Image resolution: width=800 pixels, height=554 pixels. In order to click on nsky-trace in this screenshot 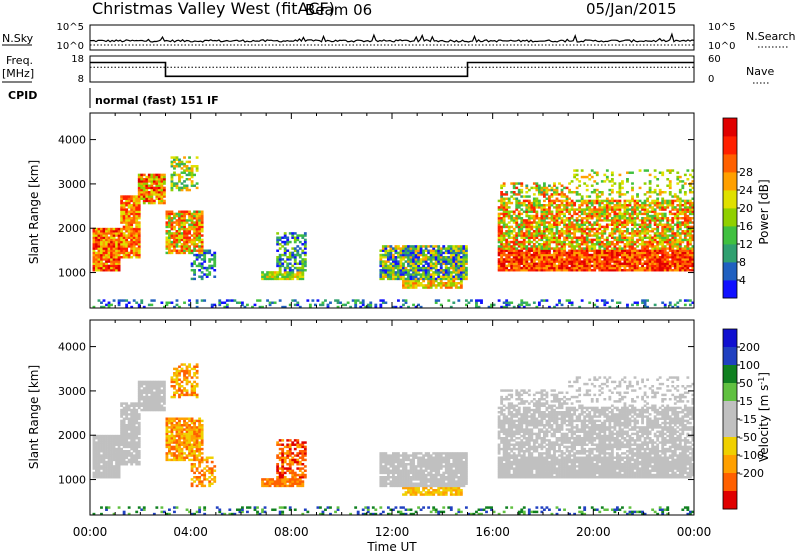, I will do `click(392, 37)`.